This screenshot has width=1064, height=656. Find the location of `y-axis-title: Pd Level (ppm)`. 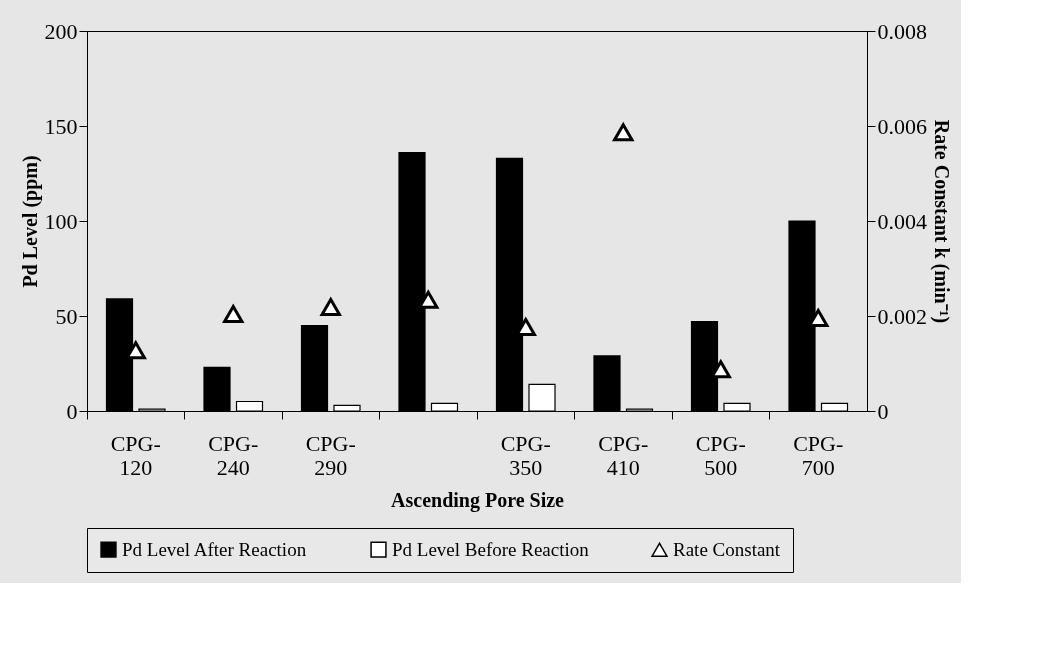

y-axis-title: Pd Level (ppm) is located at coordinates (30, 221).